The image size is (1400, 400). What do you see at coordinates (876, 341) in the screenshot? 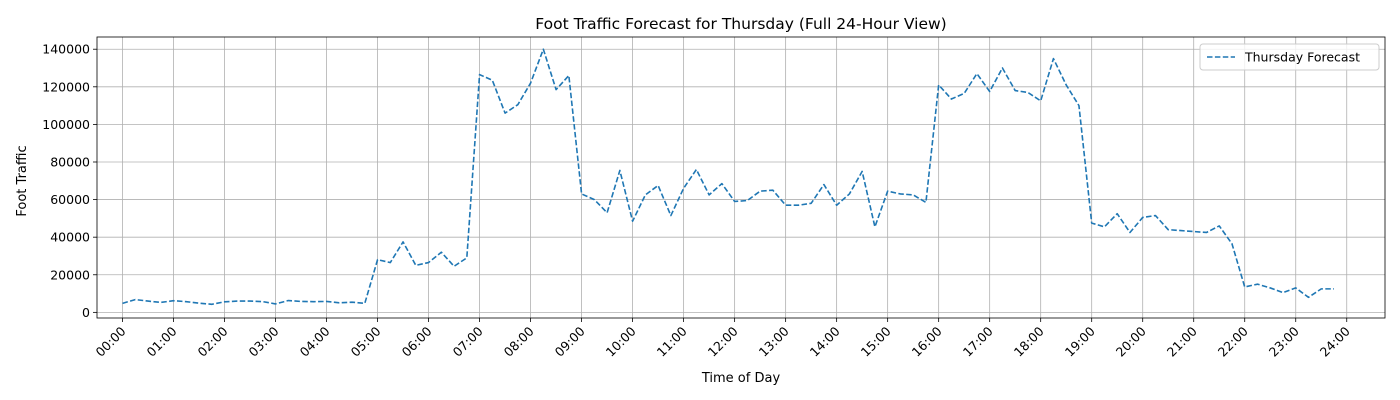
I see `x-tick-label: 15:00` at bounding box center [876, 341].